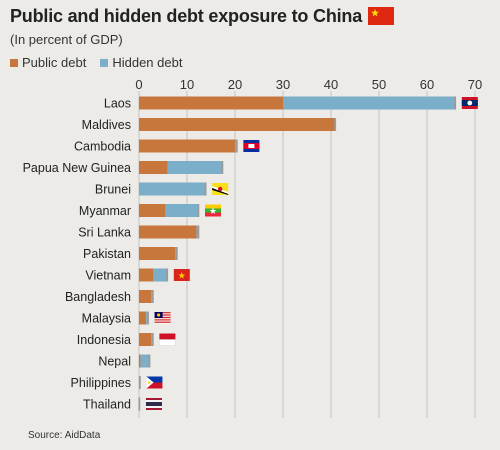 The width and height of the screenshot is (500, 450). Describe the element at coordinates (147, 62) in the screenshot. I see `legend-label-hidden: Hidden debt` at that location.